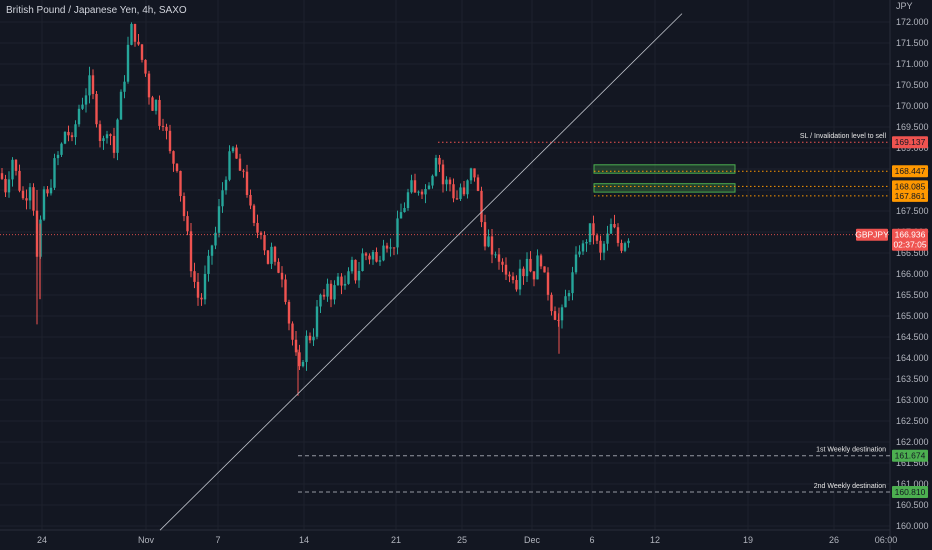 The width and height of the screenshot is (932, 550). I want to click on symbol-tag, so click(872, 234).